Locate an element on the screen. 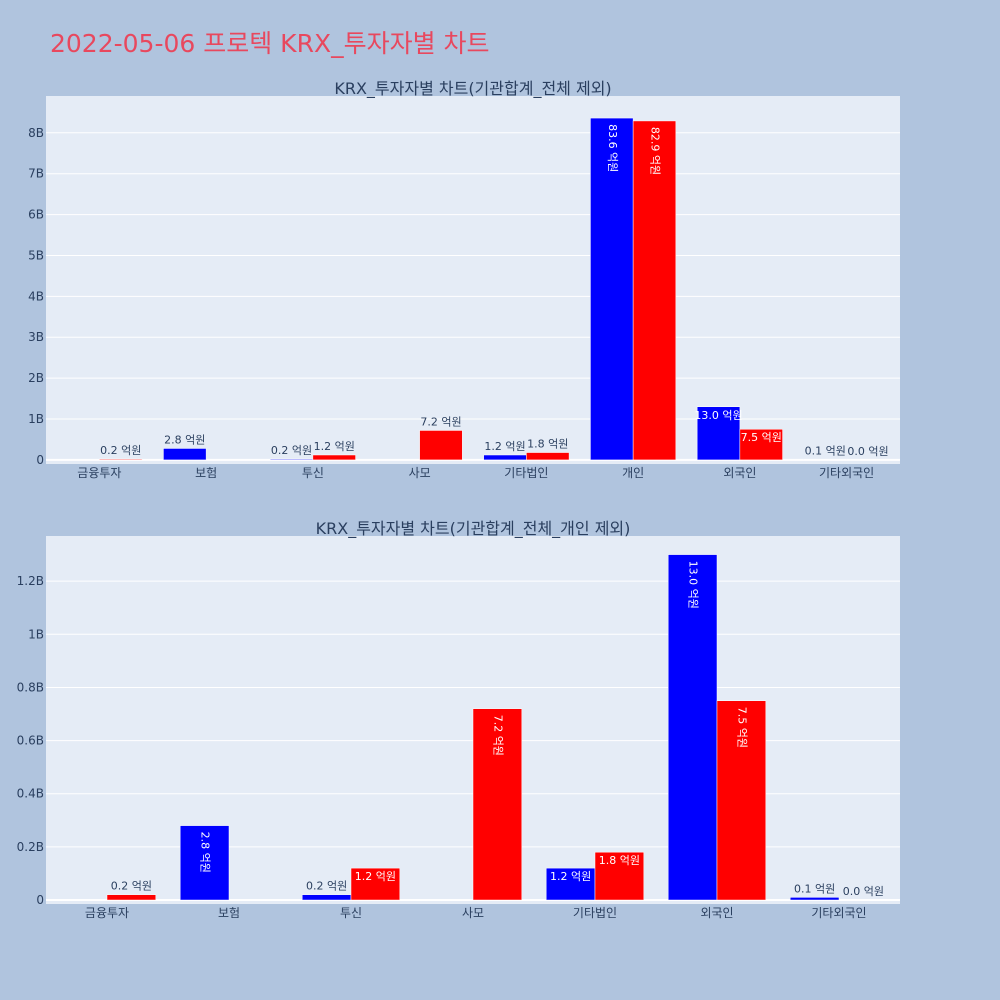  y-tick-label: 0.2B is located at coordinates (30, 847).